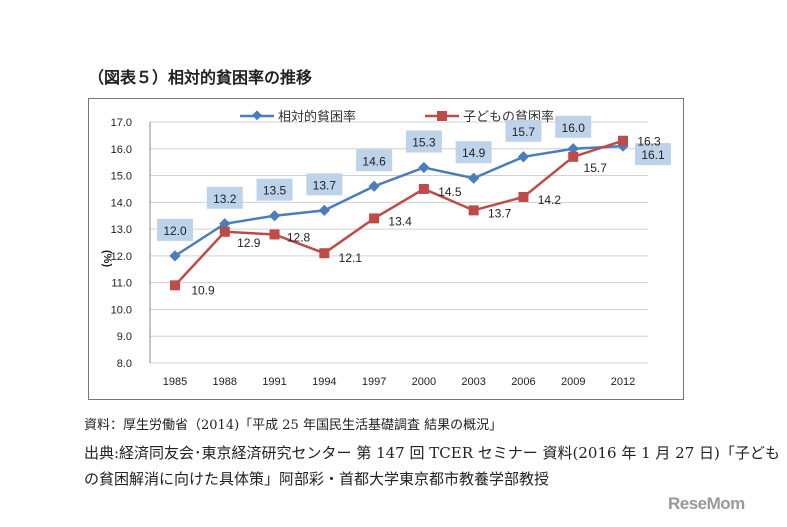  I want to click on y-tick-label: 15.0, so click(121, 177).